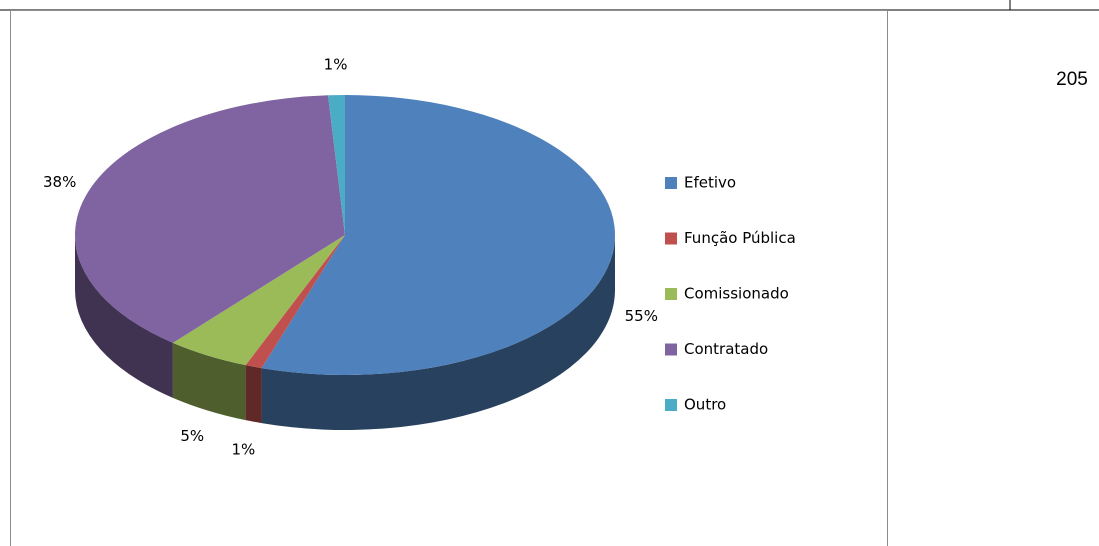 The height and width of the screenshot is (546, 1099). Describe the element at coordinates (740, 238) in the screenshot. I see `legend-label: Função Pública` at that location.